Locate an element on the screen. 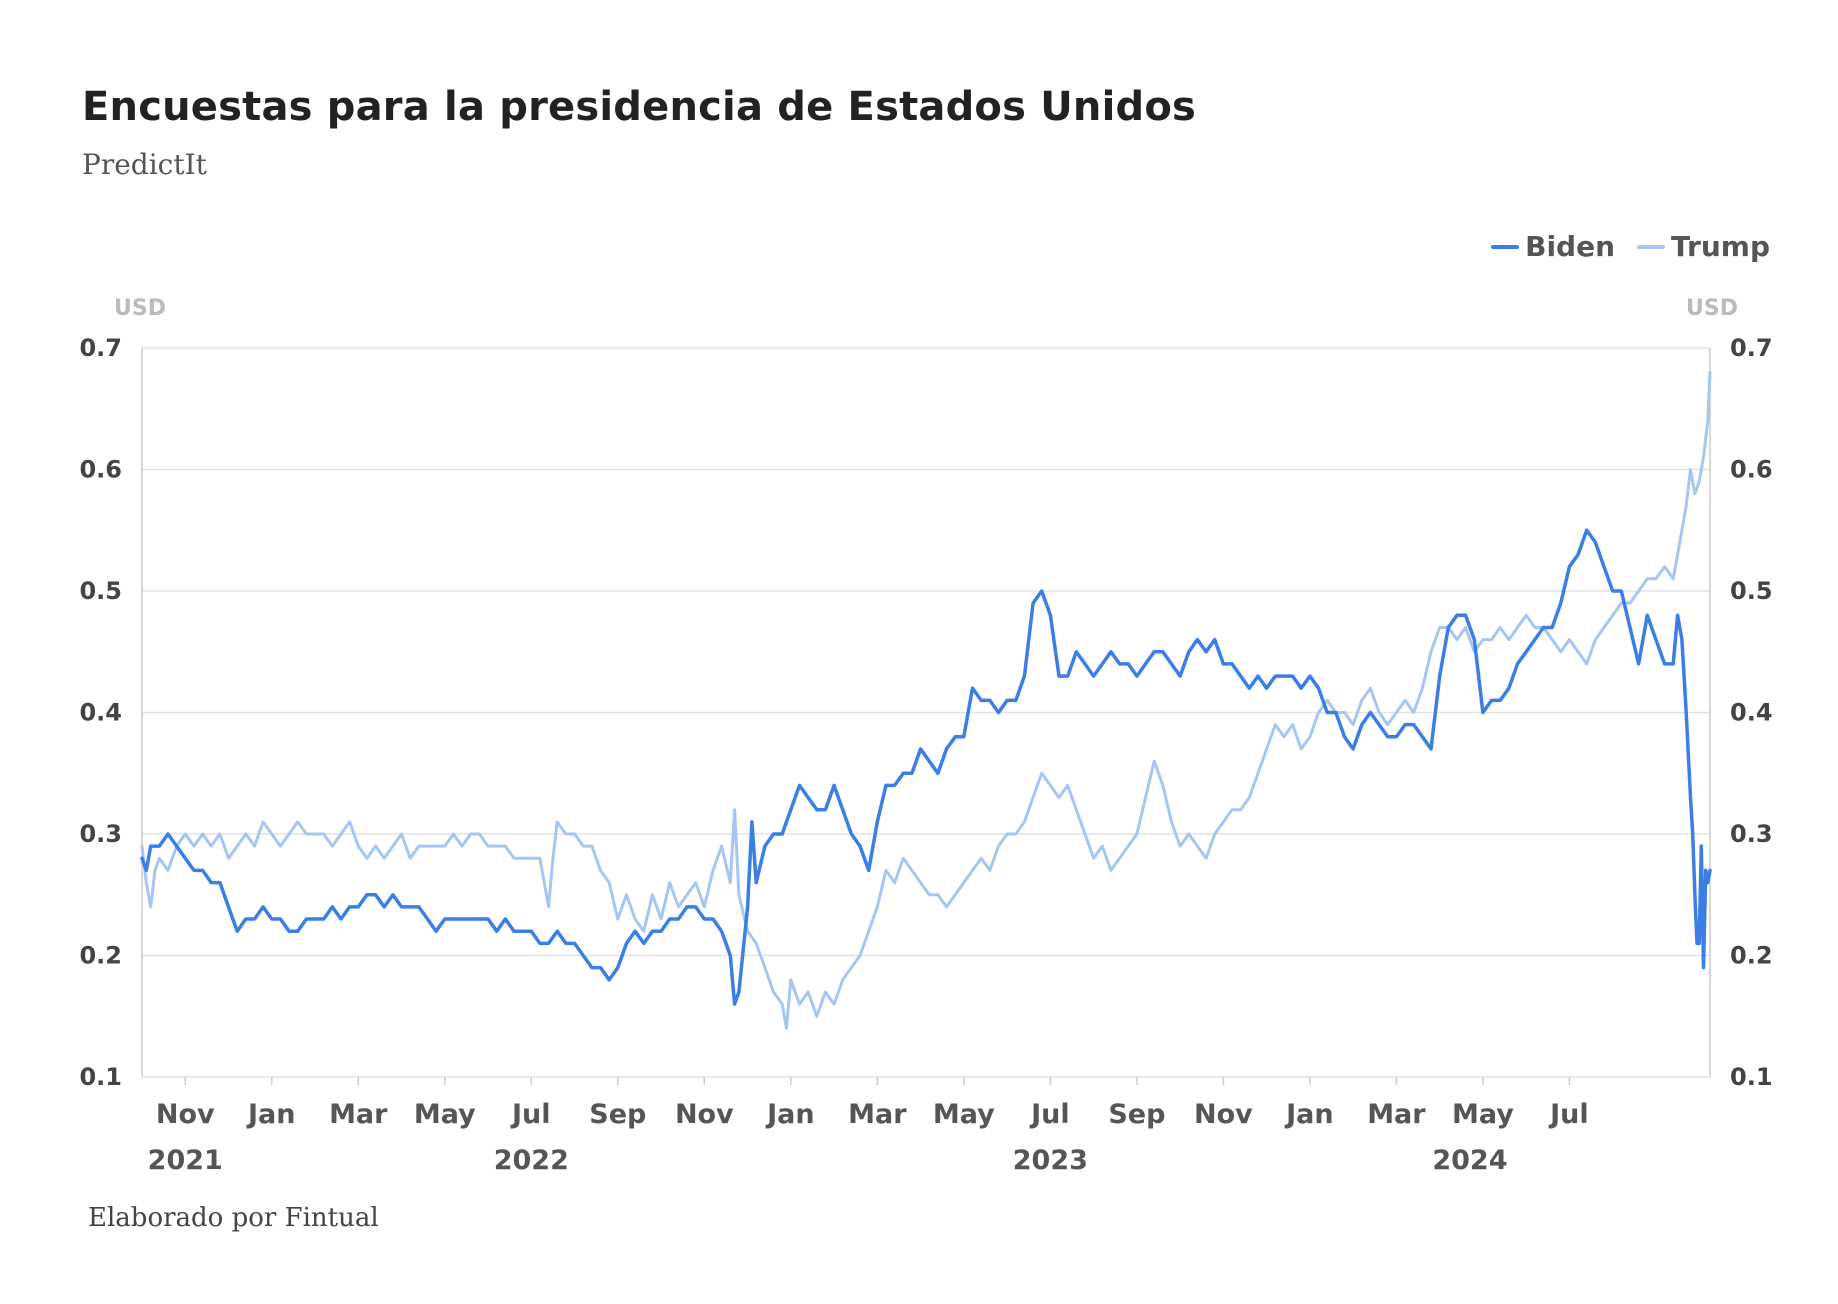  y-tick-label-right: 0.5 is located at coordinates (1751, 591).